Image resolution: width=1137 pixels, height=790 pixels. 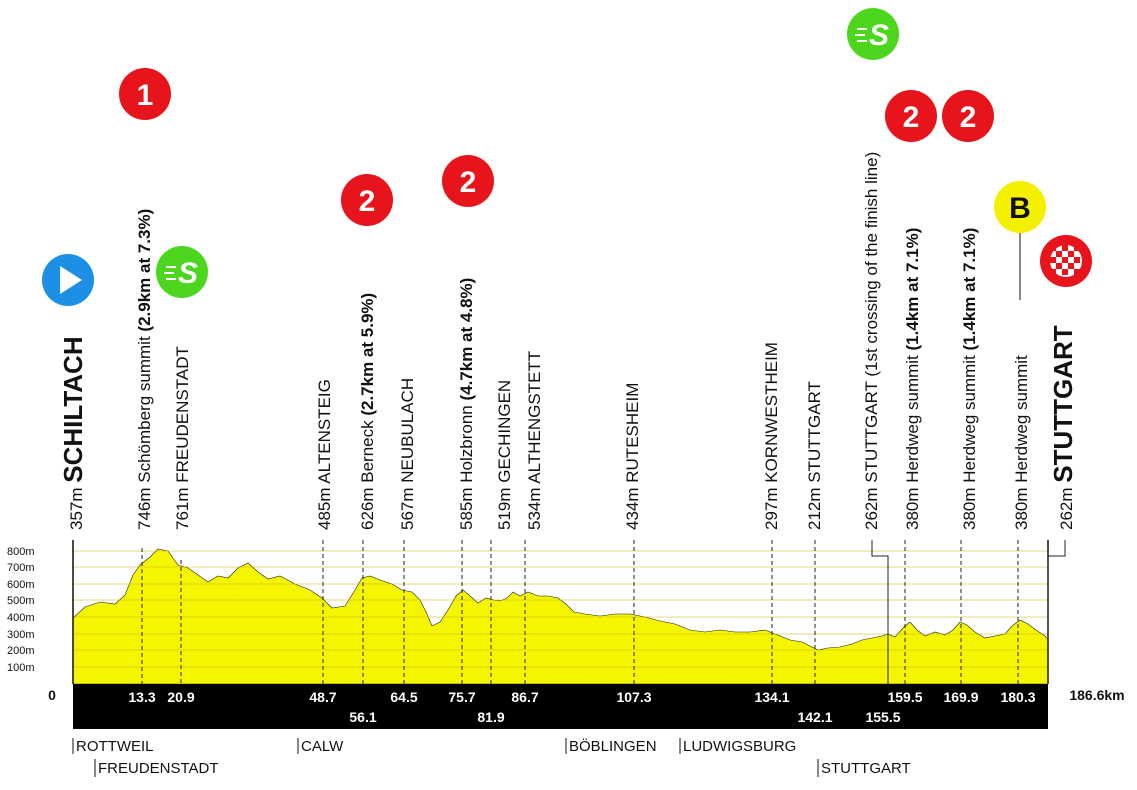 I want to click on km-marker: 169.9, so click(x=960, y=697).